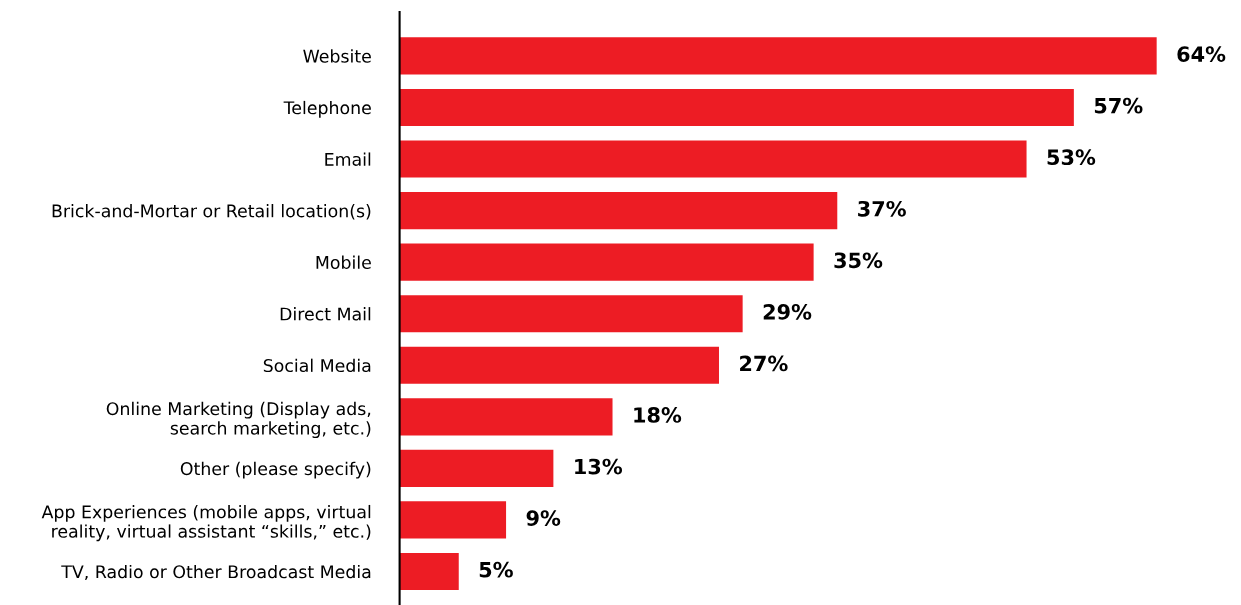 The height and width of the screenshot is (605, 1241). What do you see at coordinates (238, 420) in the screenshot?
I see `y-tick-label: Online Marketing (Display ads, search marketing, etc.)` at bounding box center [238, 420].